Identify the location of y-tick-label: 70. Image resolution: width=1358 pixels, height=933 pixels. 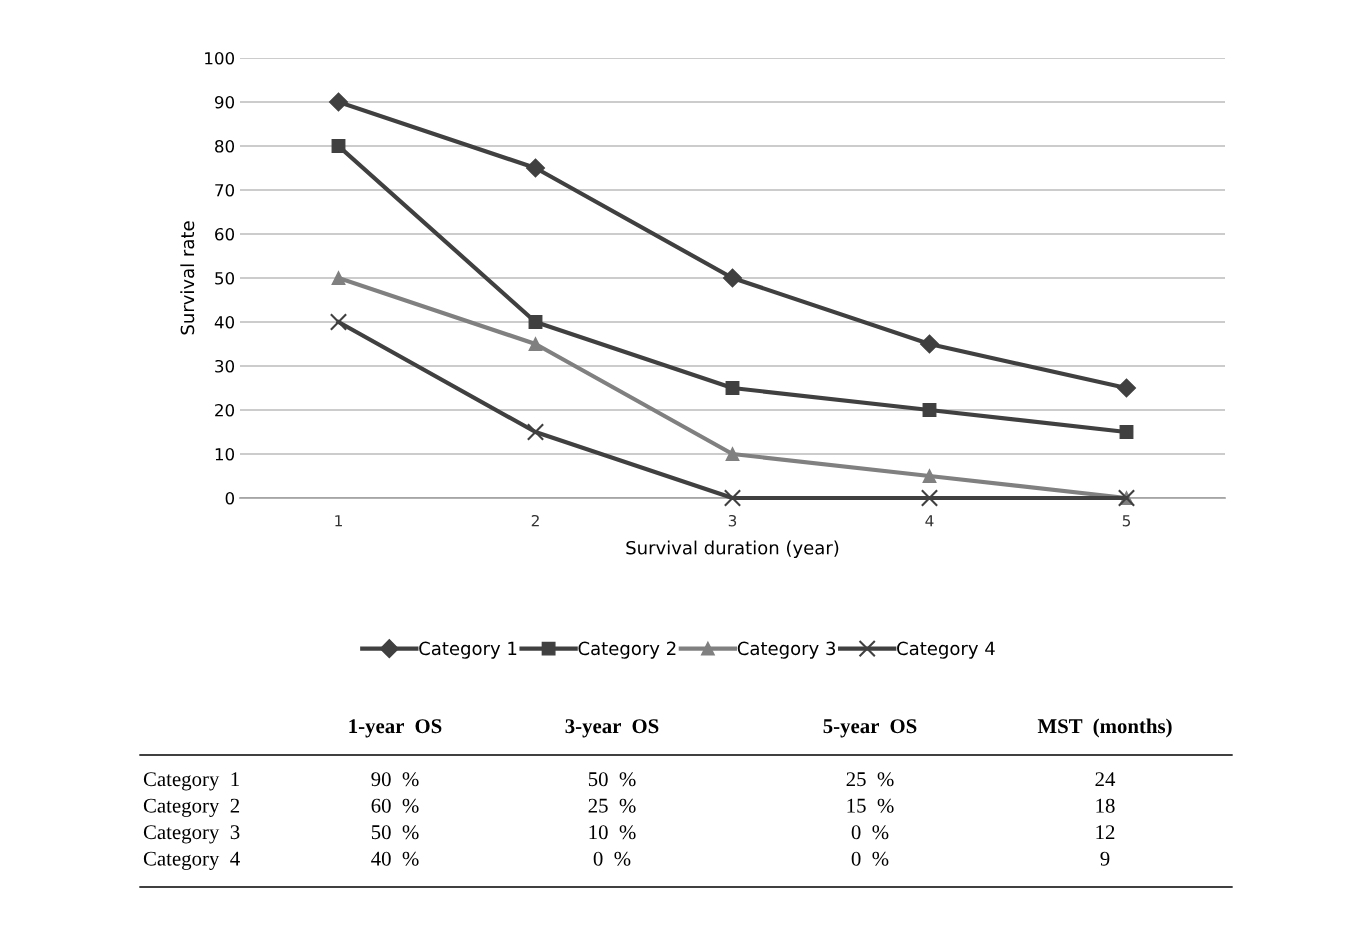
(225, 190).